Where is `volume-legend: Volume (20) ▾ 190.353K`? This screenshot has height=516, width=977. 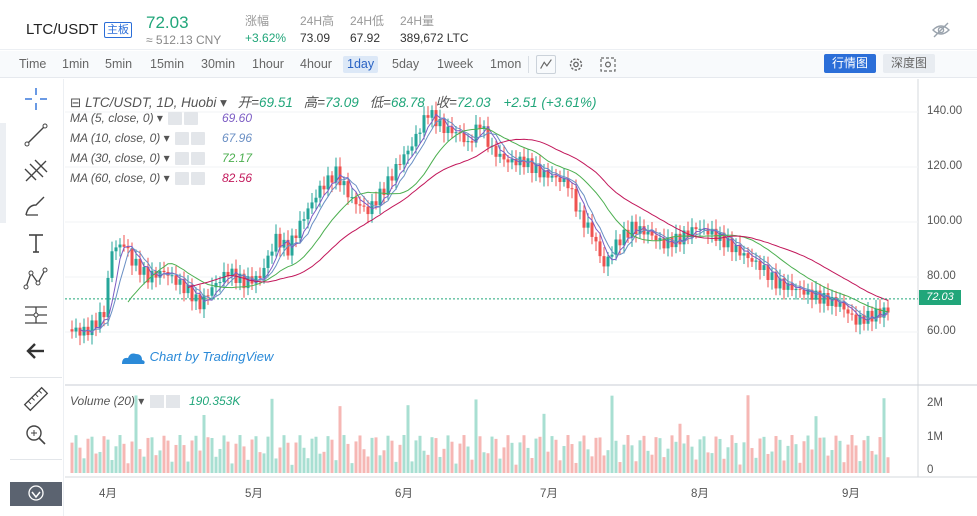 volume-legend: Volume (20) ▾ 190.353K is located at coordinates (155, 401).